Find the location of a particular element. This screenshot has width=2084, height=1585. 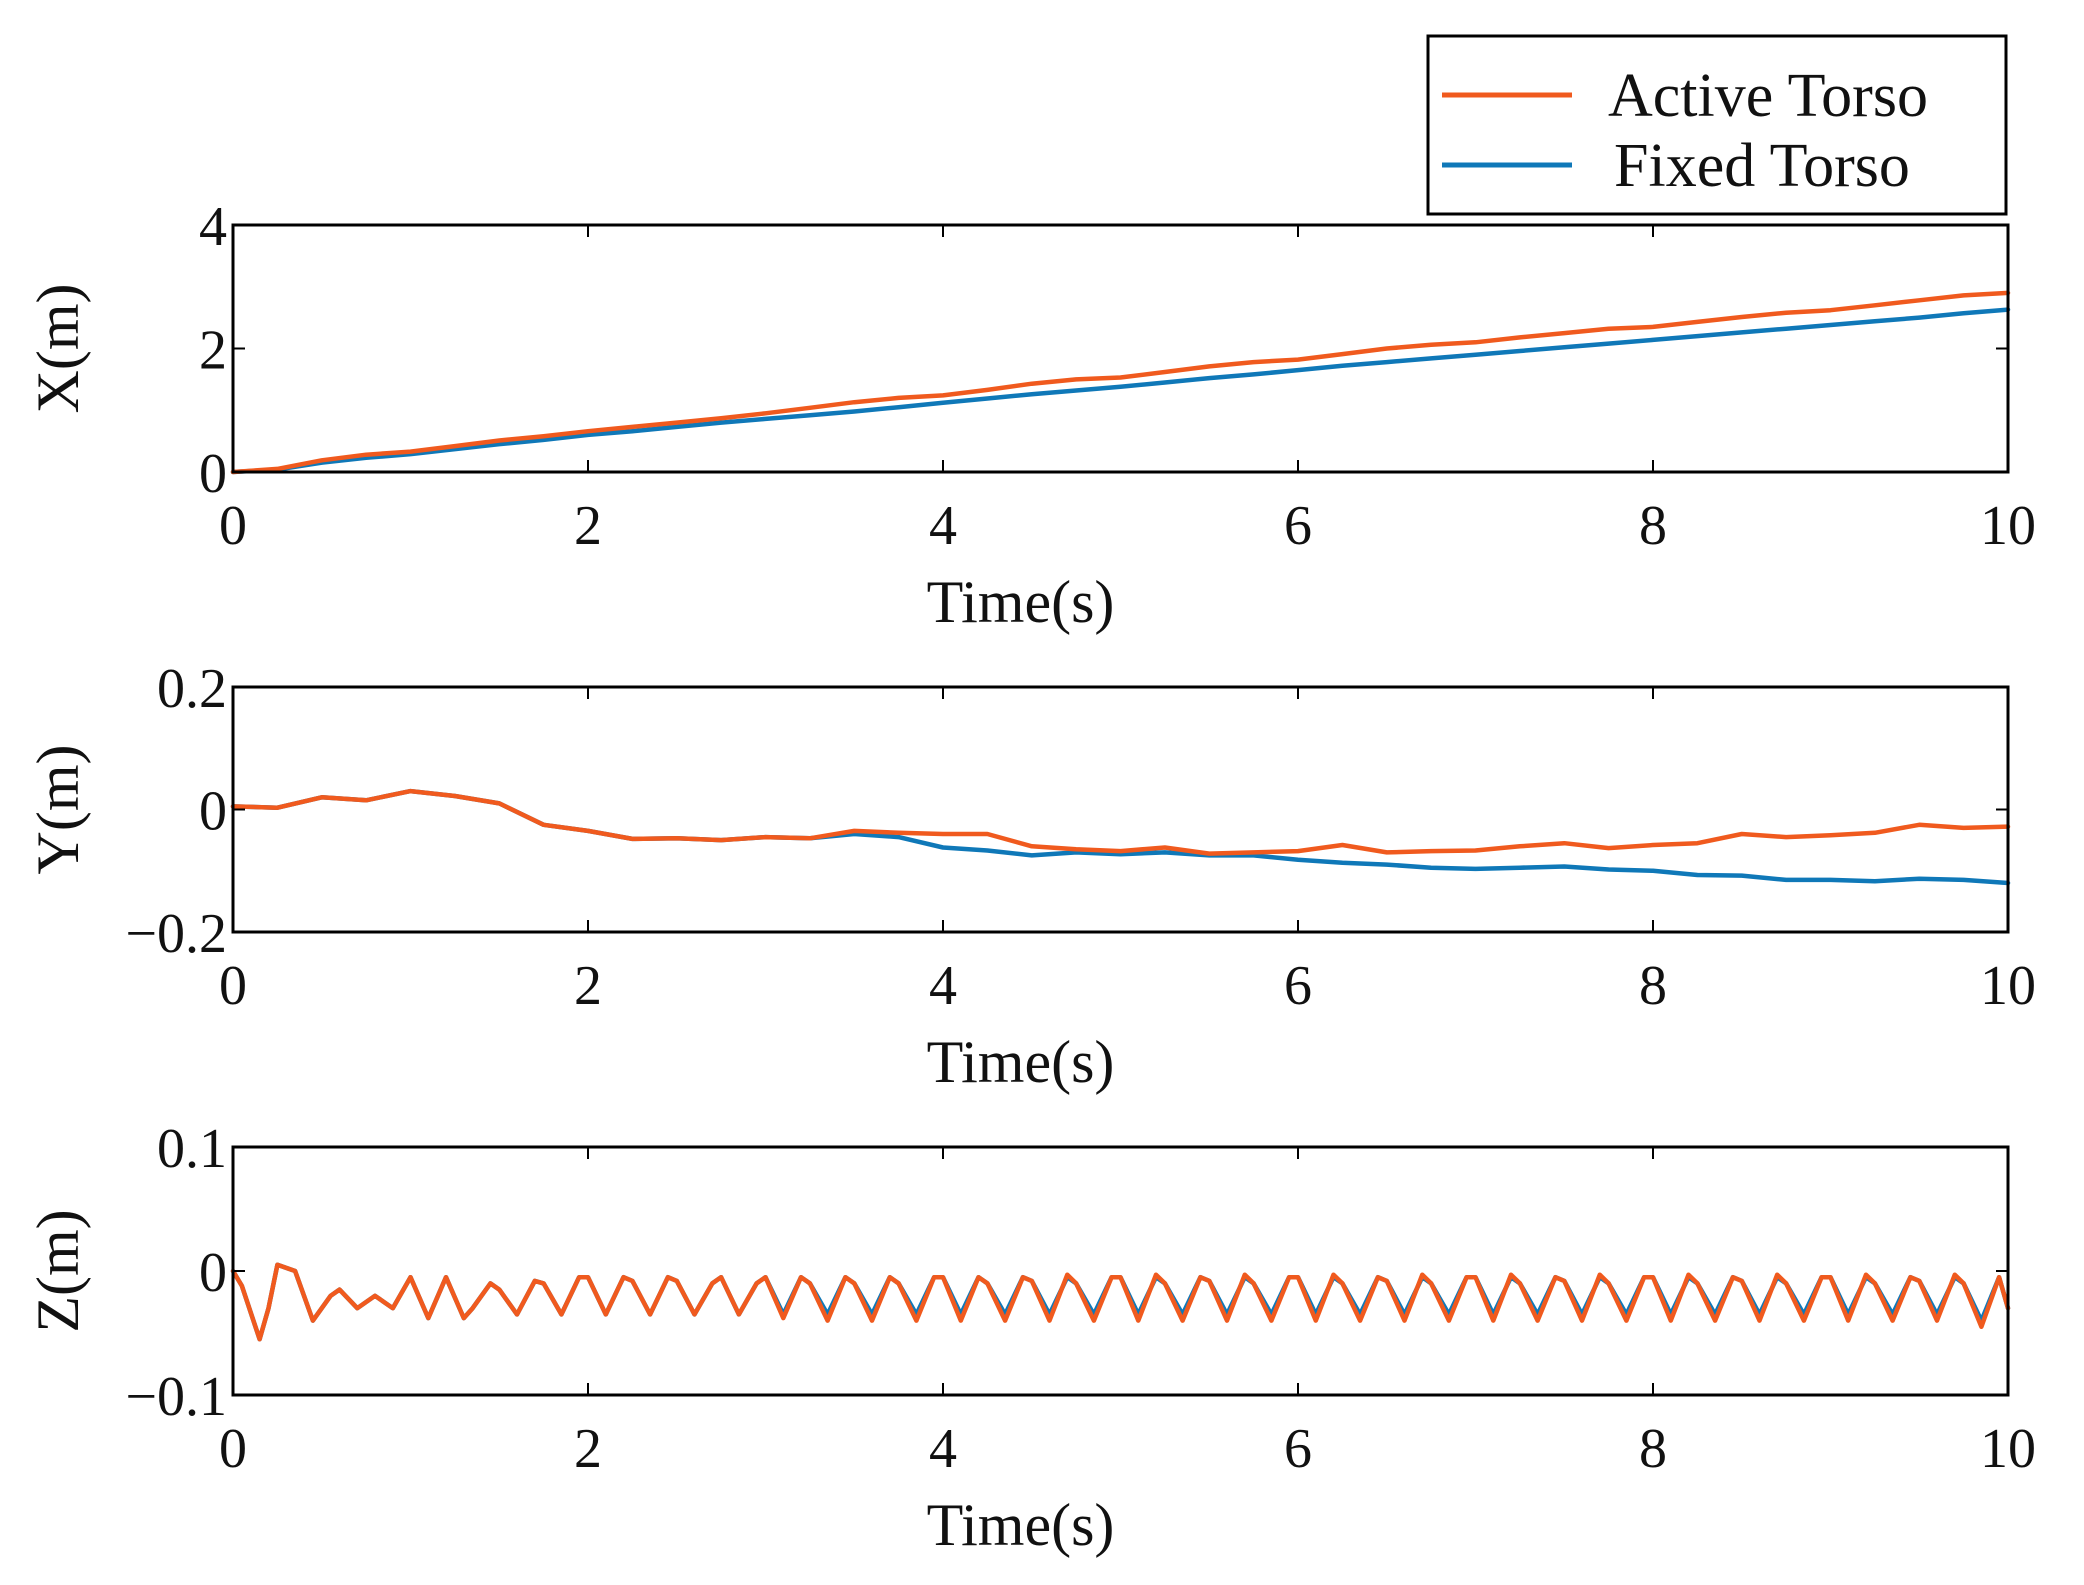

legend-label-active-torso: Active Torso is located at coordinates (1768, 96).